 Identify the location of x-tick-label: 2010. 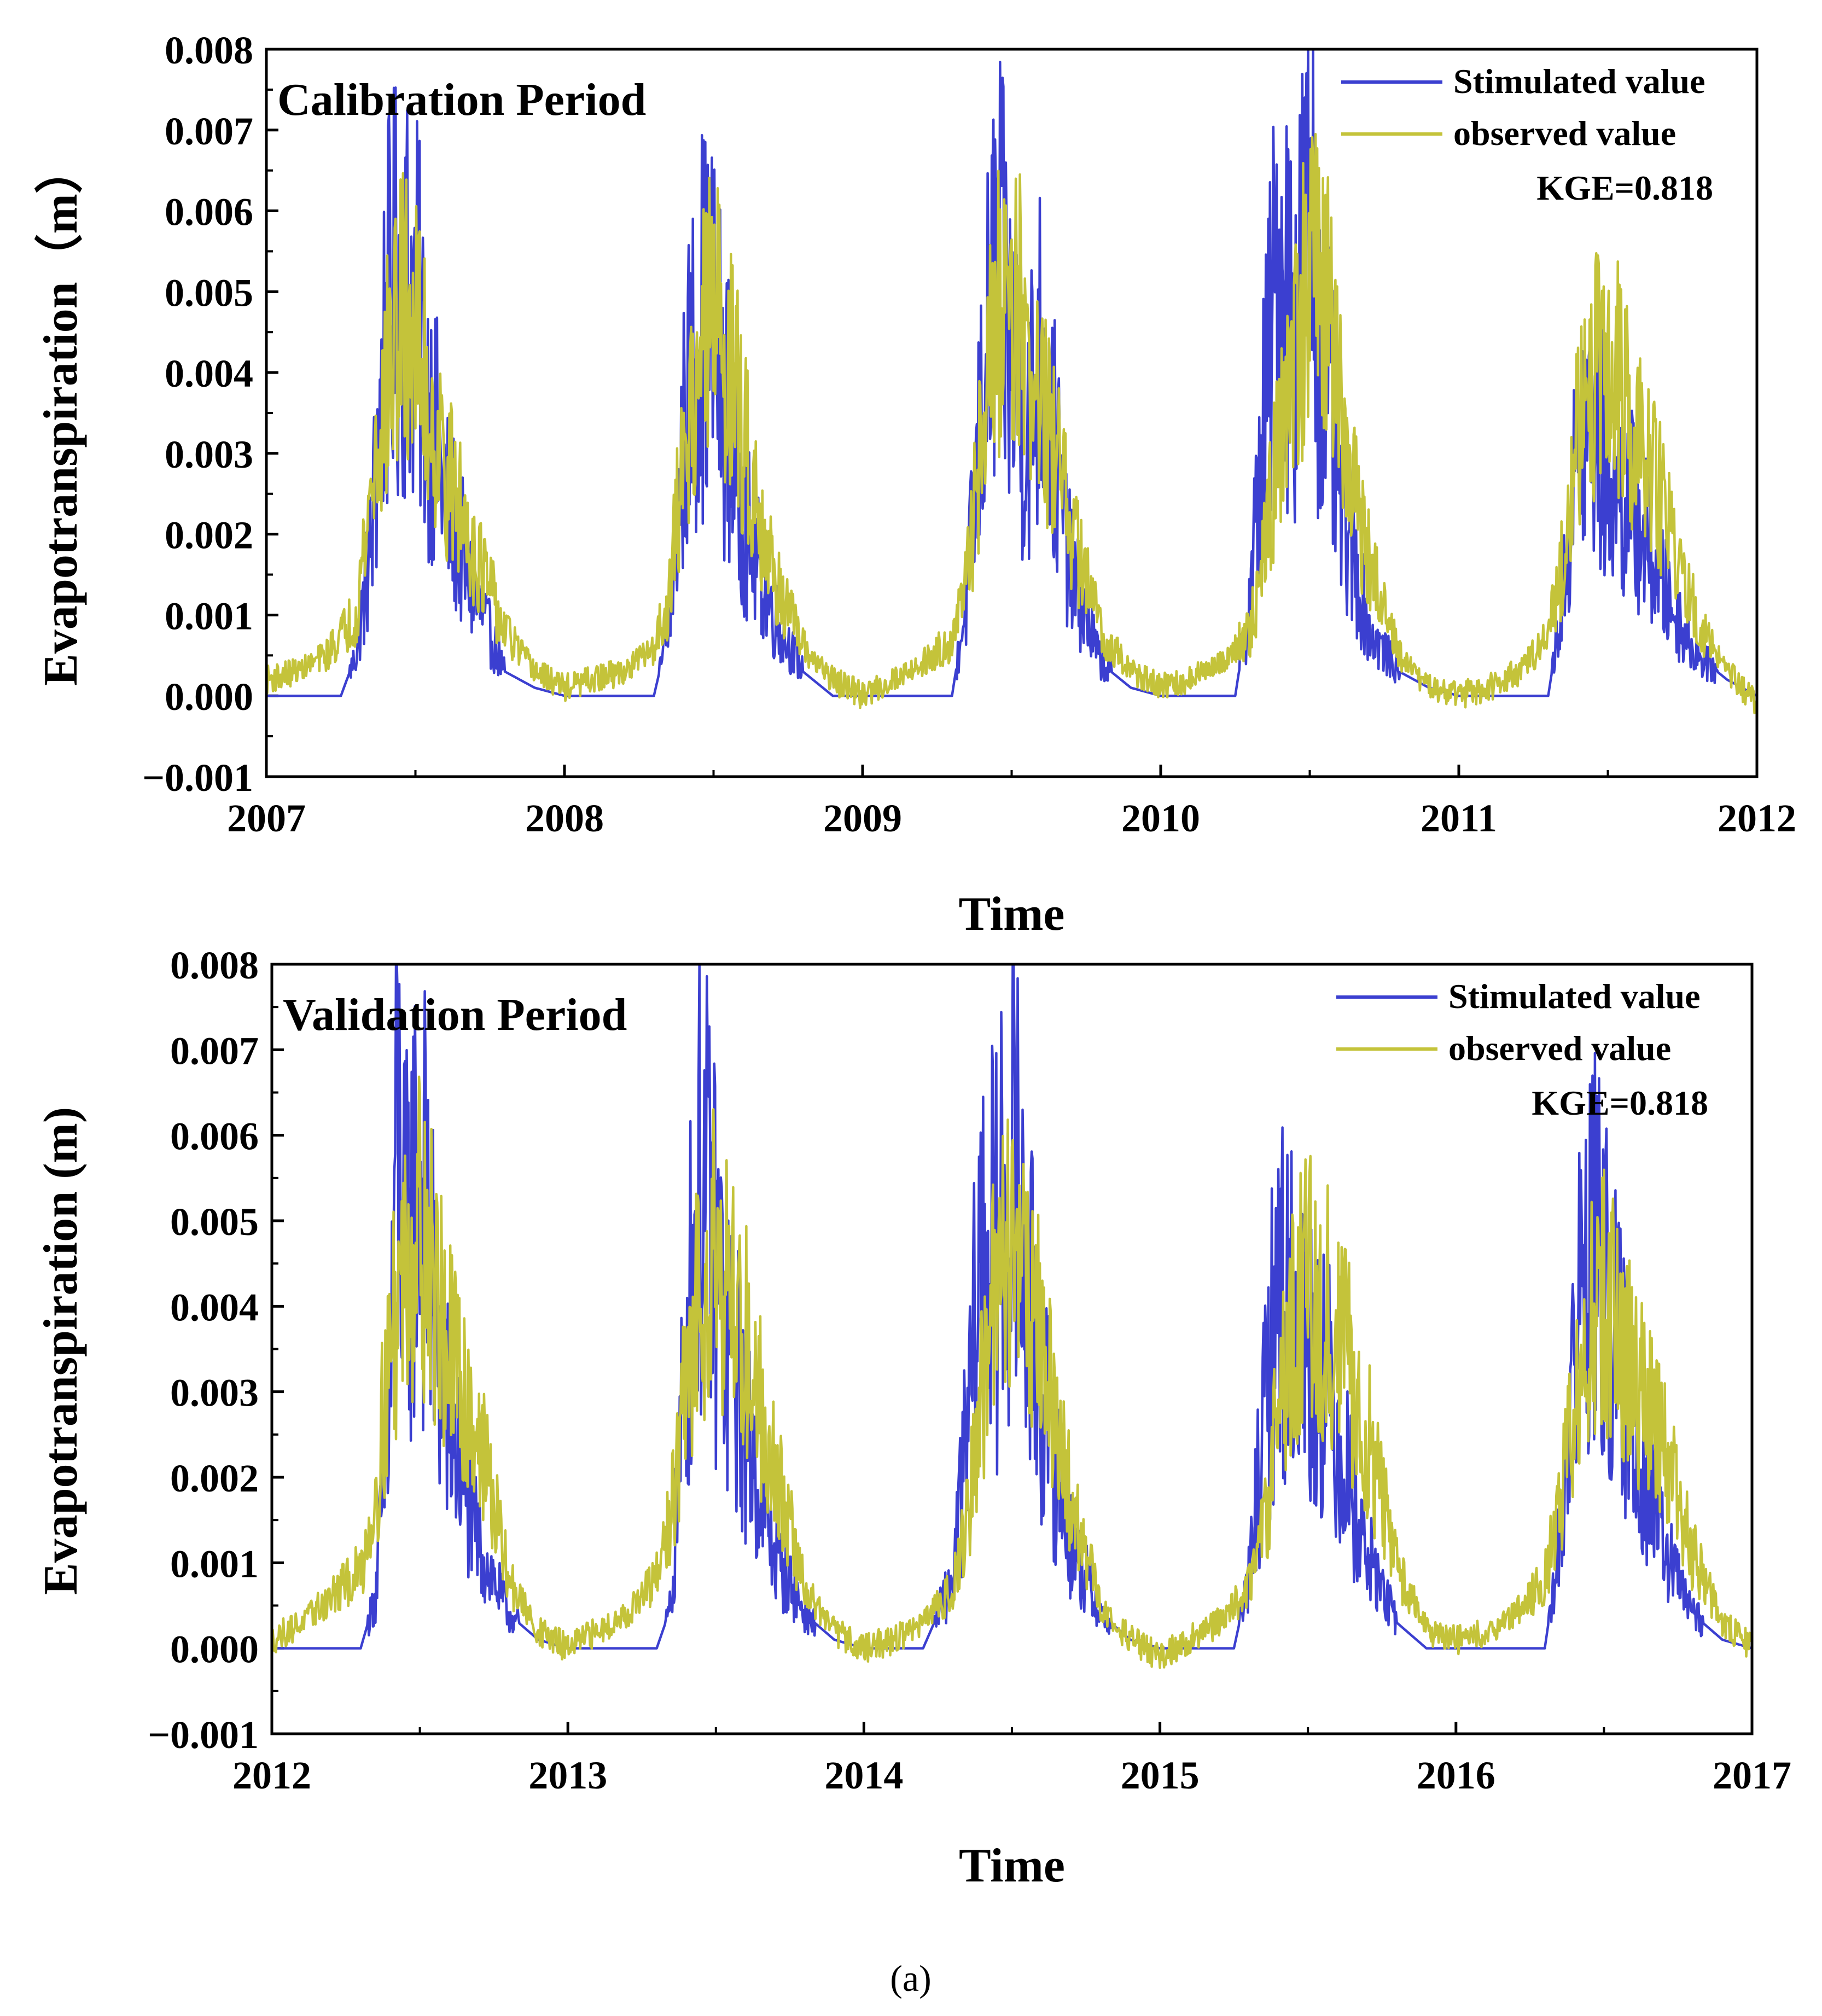
(1160, 818).